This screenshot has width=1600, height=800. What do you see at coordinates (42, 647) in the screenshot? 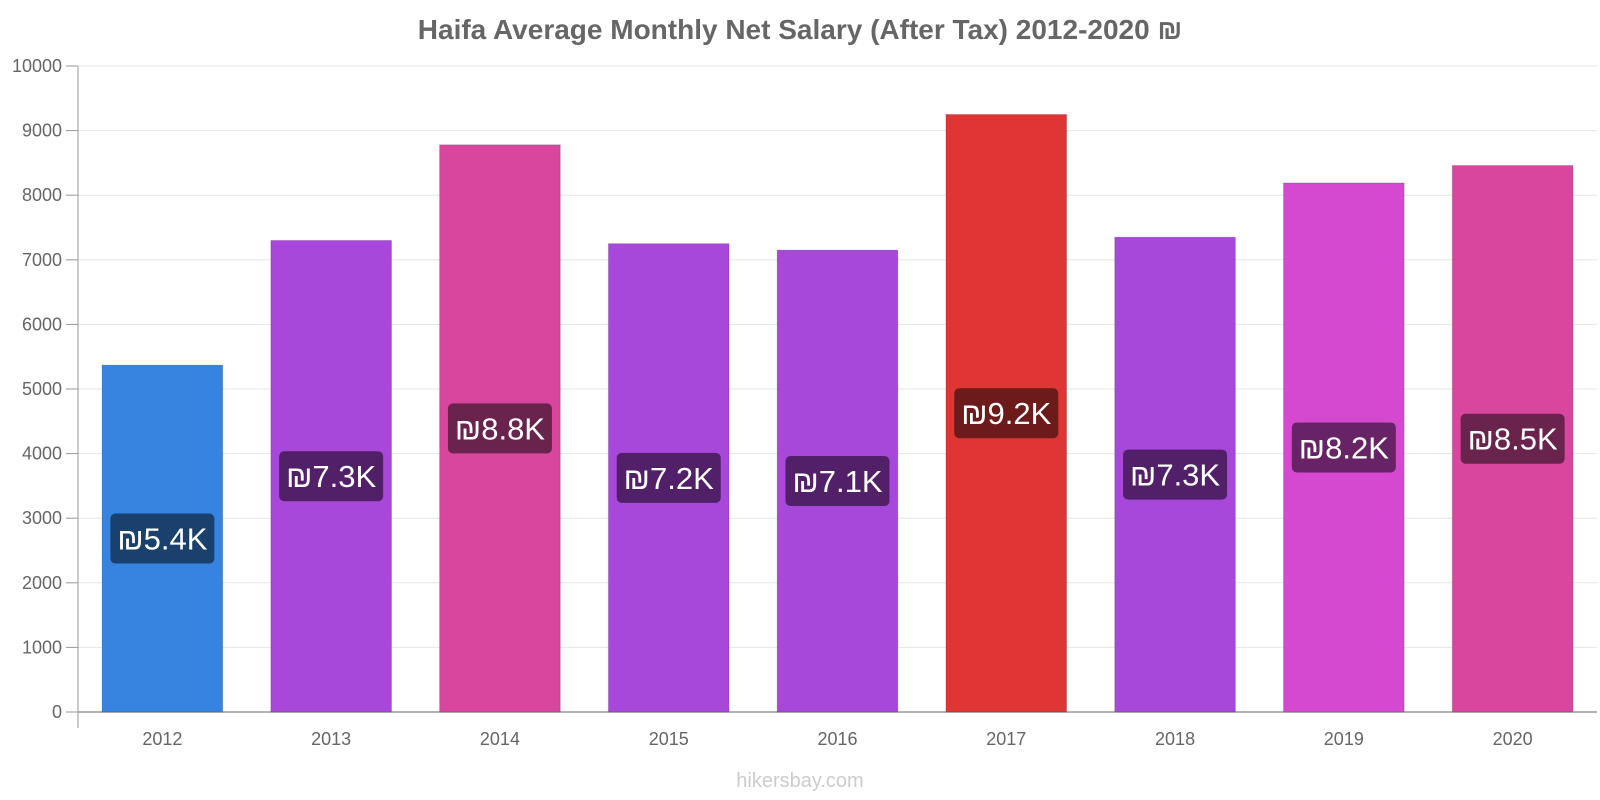
I see `y-tick-label: 1000` at bounding box center [42, 647].